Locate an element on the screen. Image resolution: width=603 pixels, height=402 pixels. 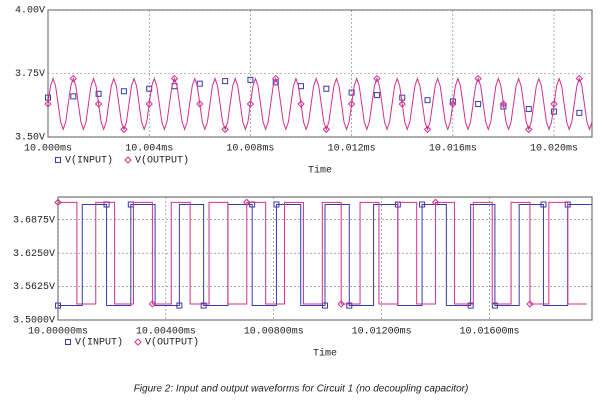
y-tick-label: 3.6875V is located at coordinates (34, 220).